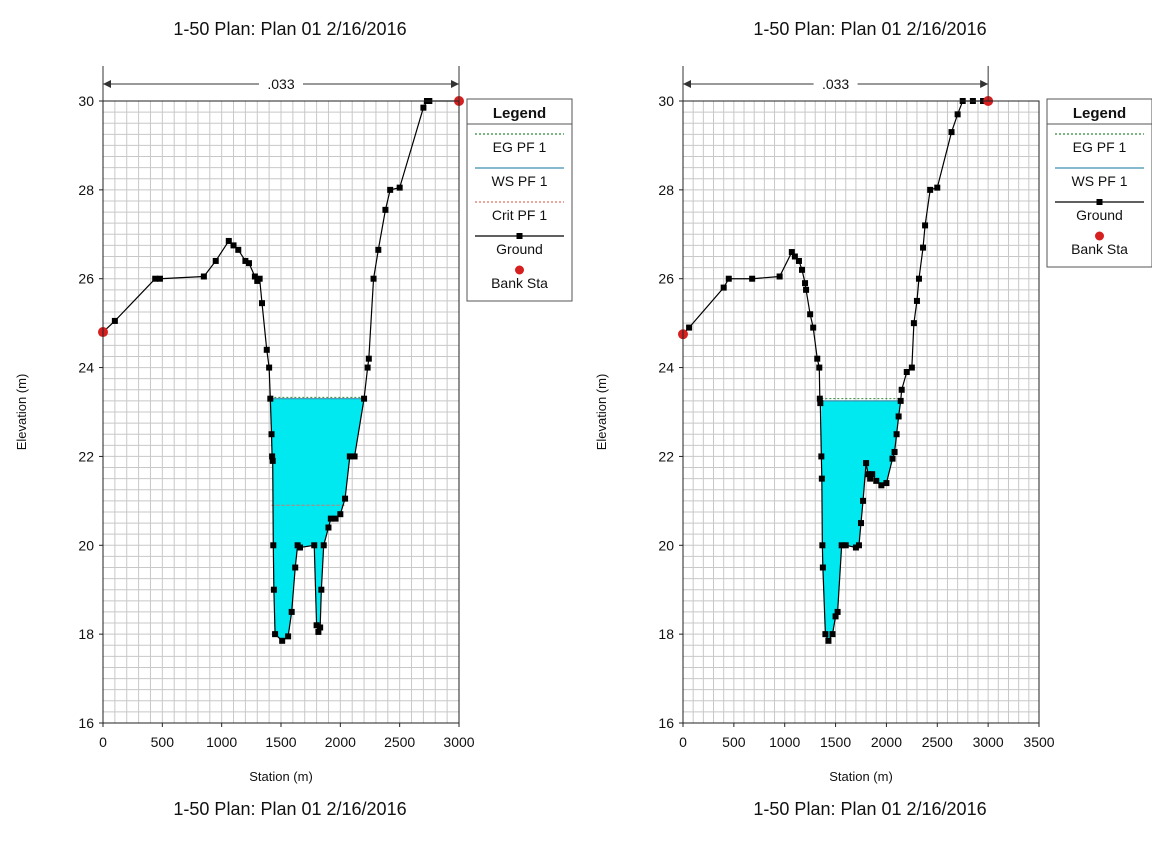  Describe the element at coordinates (835, 84) in the screenshot. I see `manning-label: .033` at that location.